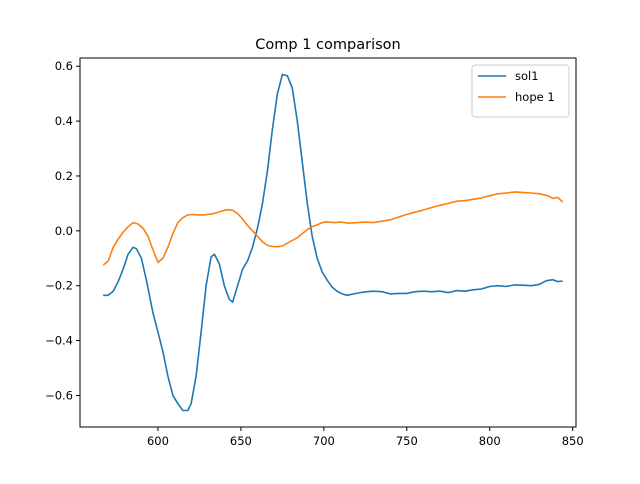  I want to click on y-tick-label: −0.2, so click(59, 286).